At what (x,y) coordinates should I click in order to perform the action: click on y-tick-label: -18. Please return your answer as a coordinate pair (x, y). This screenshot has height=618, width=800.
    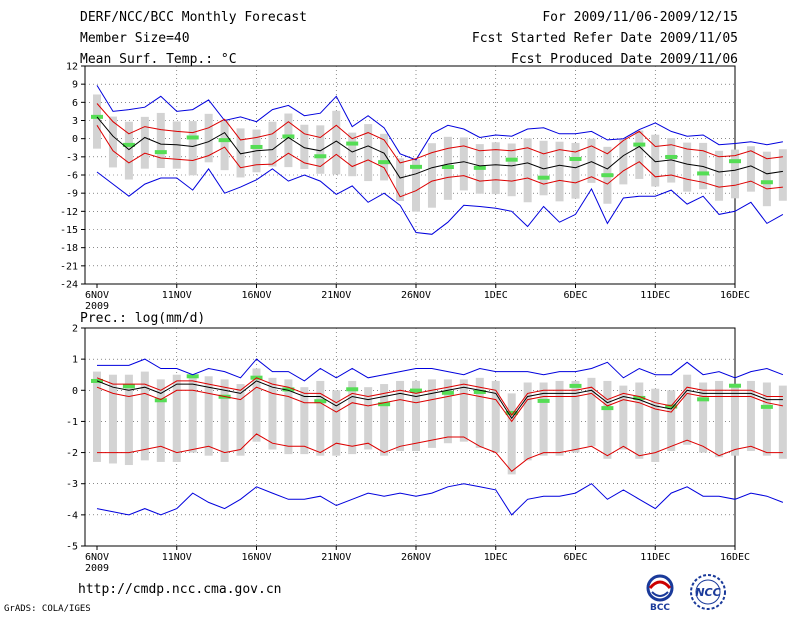
    Looking at the image, I should click on (69, 248).